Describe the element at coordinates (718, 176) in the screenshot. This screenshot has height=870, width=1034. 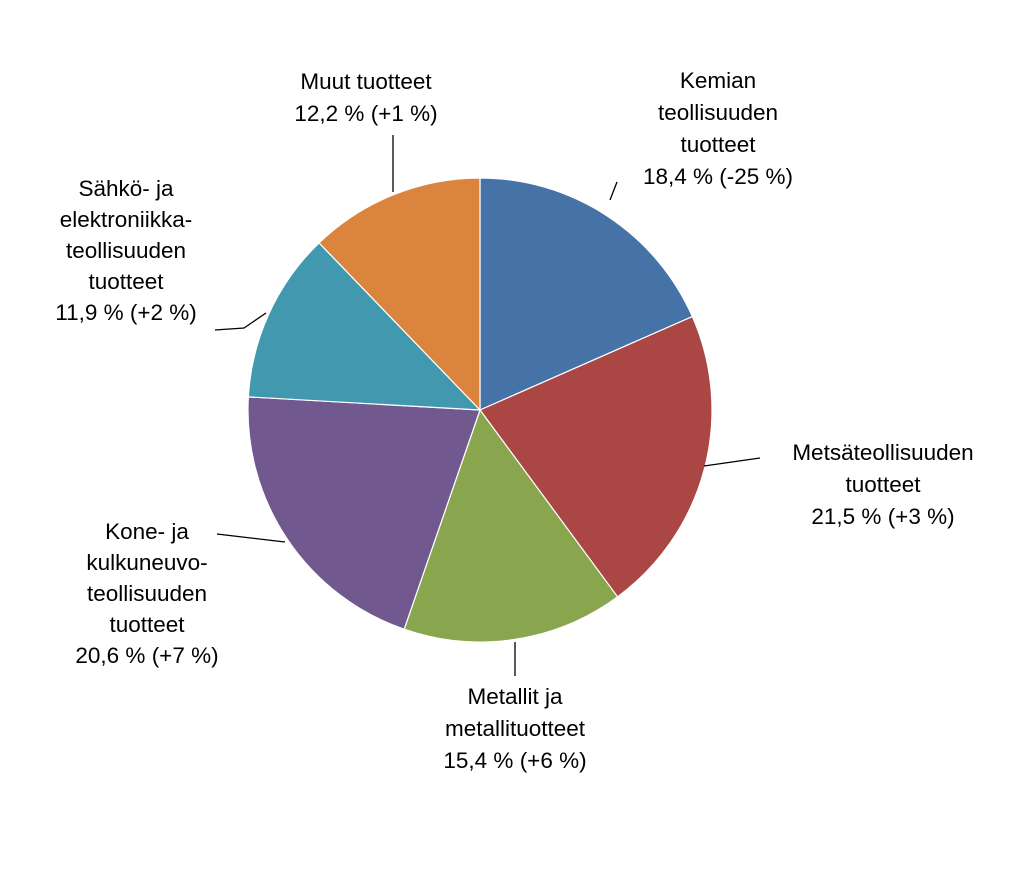
I see `slice-value-text: 18,4 % (-25 %)` at that location.